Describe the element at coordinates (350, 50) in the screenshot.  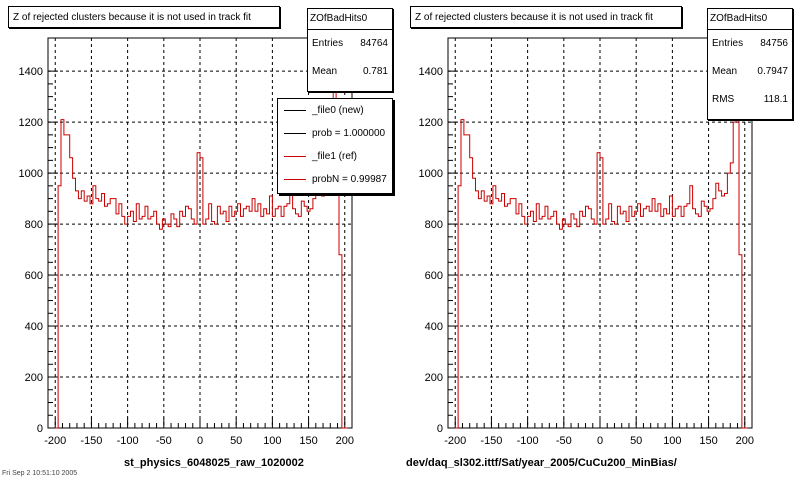
I see `stats-box: ZOfBadHits0 Entries 84764 Mean 0.781` at that location.